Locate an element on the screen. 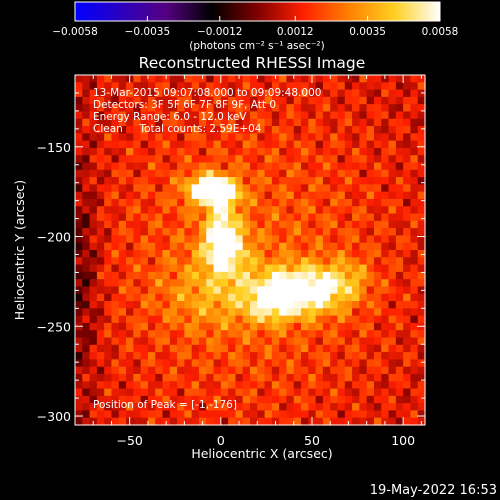 This screenshot has height=500, width=500. y-tick-label: −300 is located at coordinates (54, 416).